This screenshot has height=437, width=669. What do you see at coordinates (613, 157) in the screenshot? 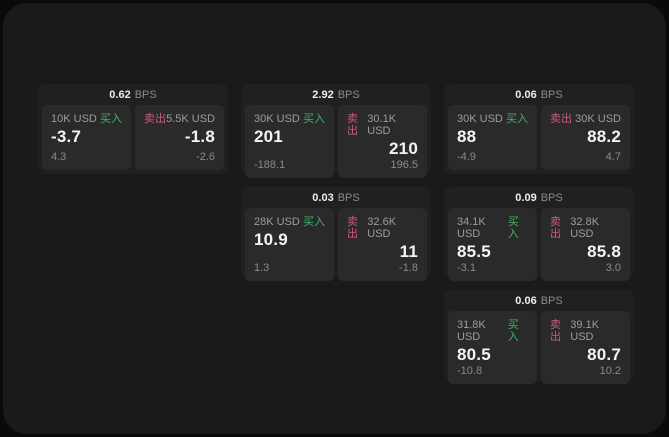
I see `sell-delta: 4.7` at bounding box center [613, 157].